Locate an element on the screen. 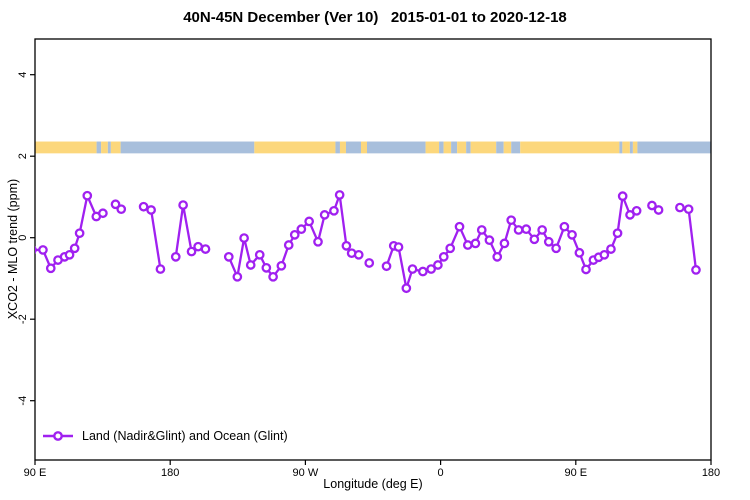 The width and height of the screenshot is (750, 500). y-axis-ticks: 4 2 0 -2 -4 is located at coordinates (26, 239).